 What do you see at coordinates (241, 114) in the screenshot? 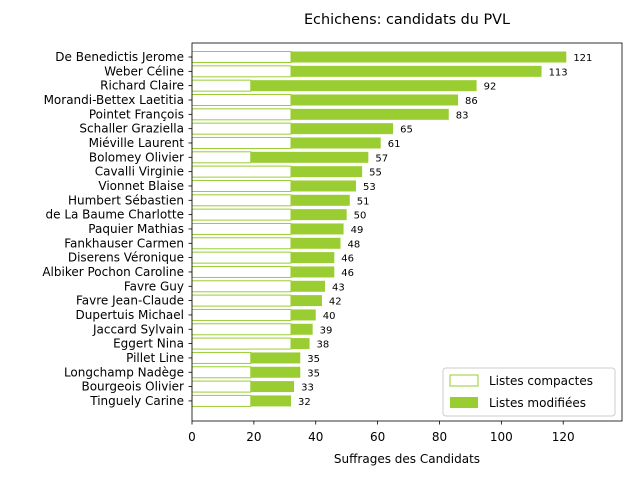
I see `bar-compactes-pointet-francois` at bounding box center [241, 114].